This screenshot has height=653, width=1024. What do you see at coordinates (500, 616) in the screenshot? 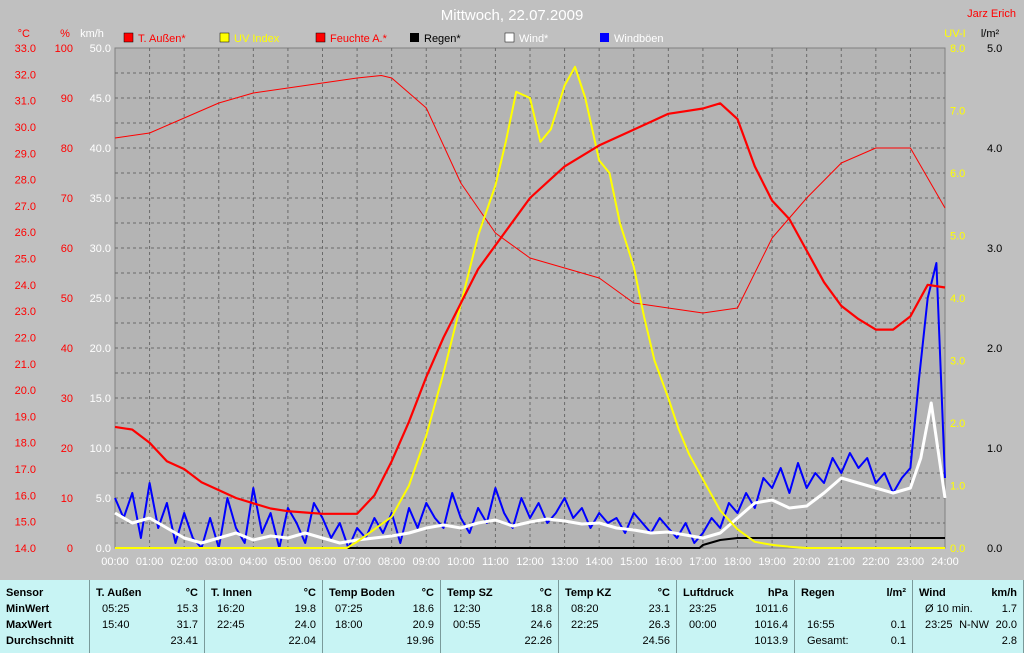
I see `stats-column: Temp SZ °C 12:30 18.8 00:55 24.6 22.26` at bounding box center [500, 616].